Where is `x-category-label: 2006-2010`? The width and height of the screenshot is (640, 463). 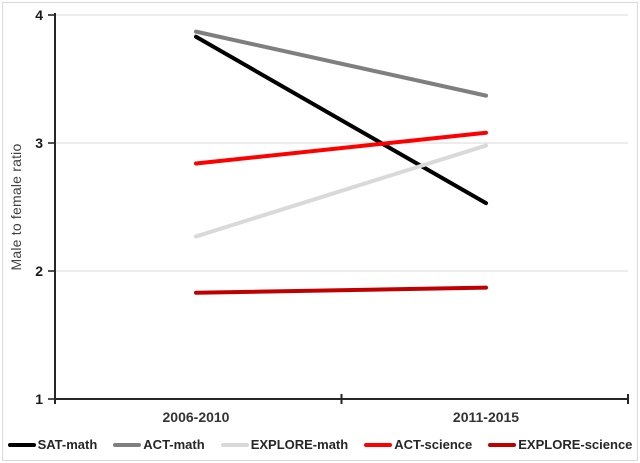 x-category-label: 2006-2010 is located at coordinates (196, 417).